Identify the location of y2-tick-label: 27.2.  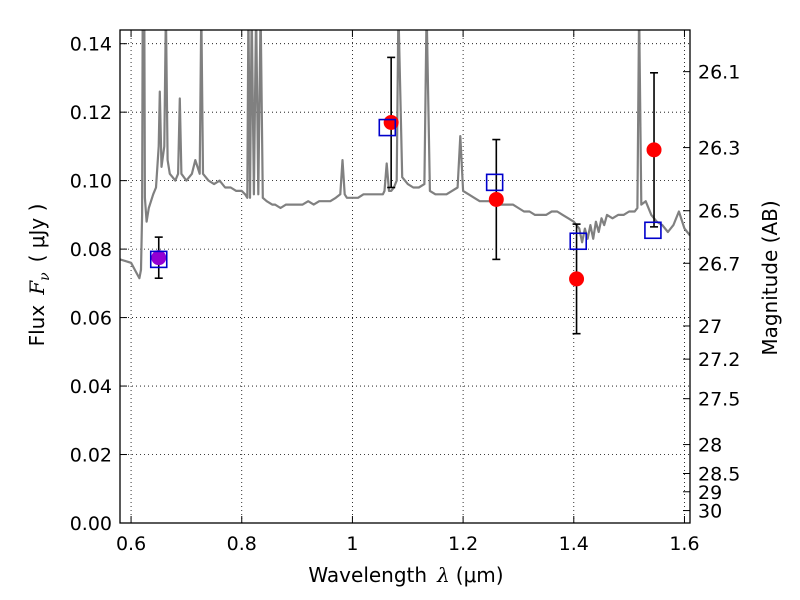
(719, 360).